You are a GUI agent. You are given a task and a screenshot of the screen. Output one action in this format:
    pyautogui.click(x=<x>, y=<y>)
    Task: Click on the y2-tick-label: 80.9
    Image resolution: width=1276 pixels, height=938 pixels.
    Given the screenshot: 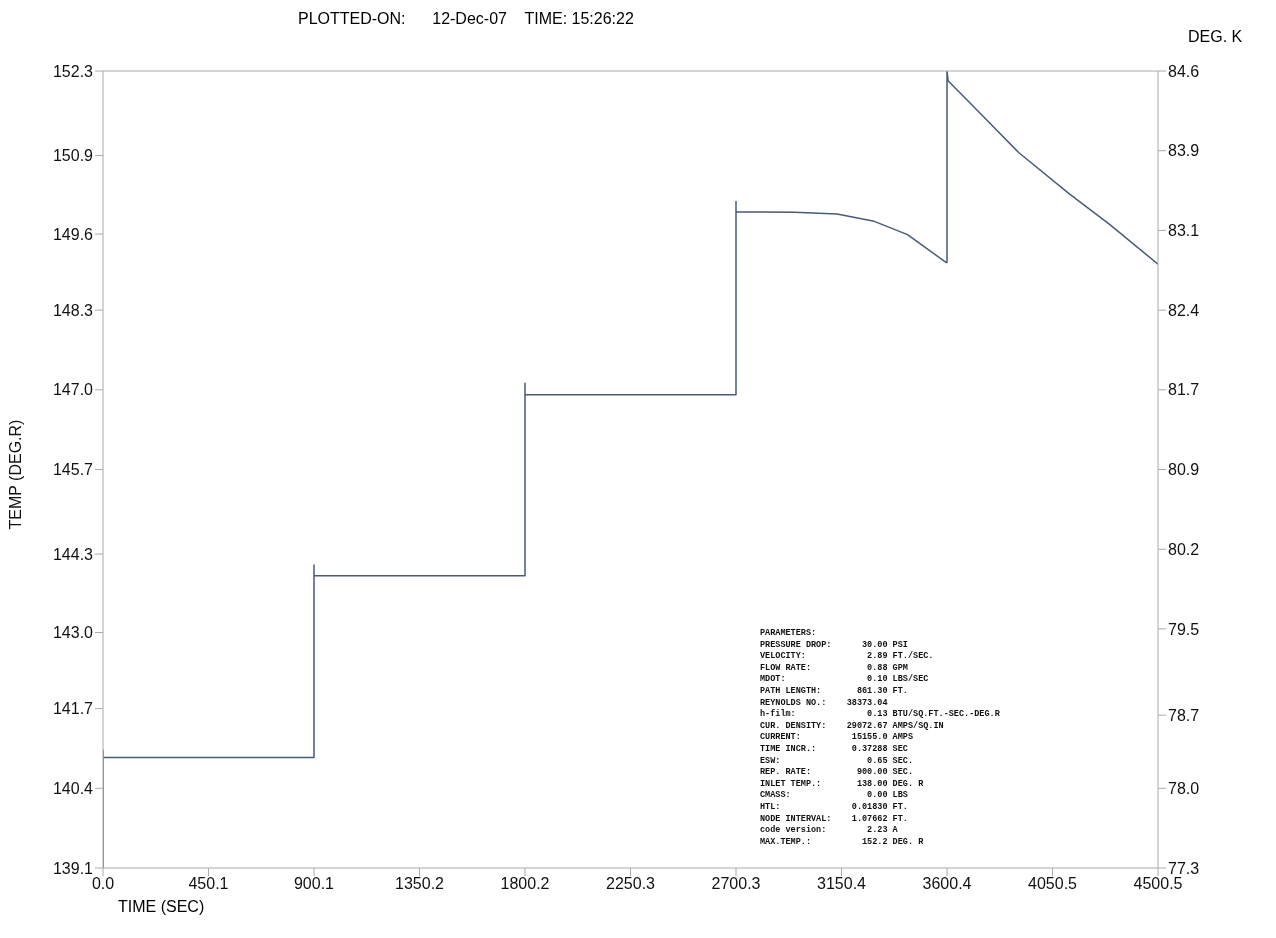 What is the action you would take?
    pyautogui.click(x=1184, y=470)
    